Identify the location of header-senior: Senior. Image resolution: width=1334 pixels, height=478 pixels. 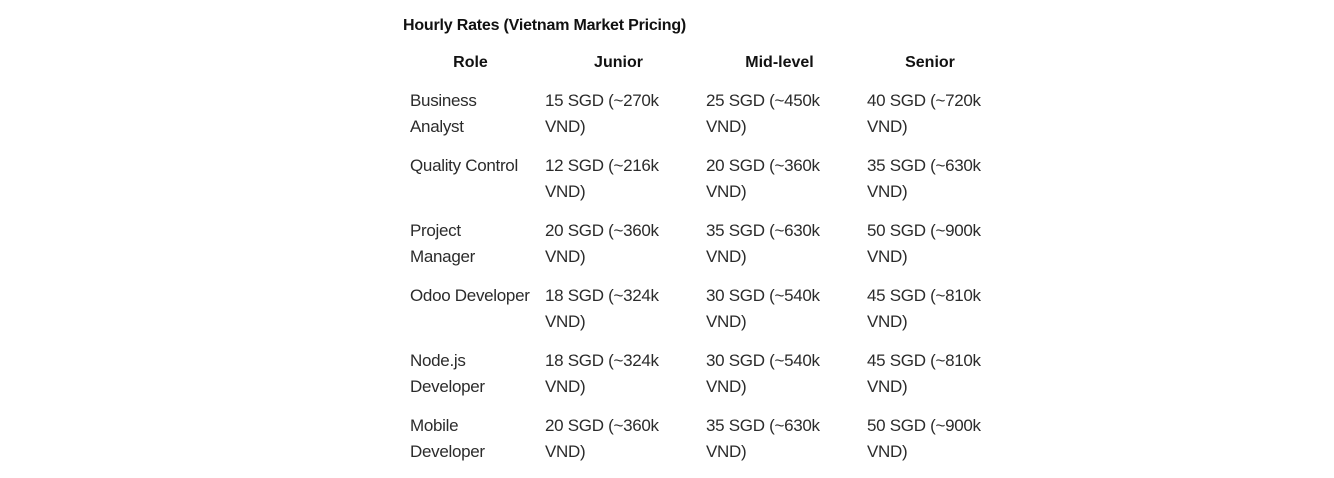
(930, 62).